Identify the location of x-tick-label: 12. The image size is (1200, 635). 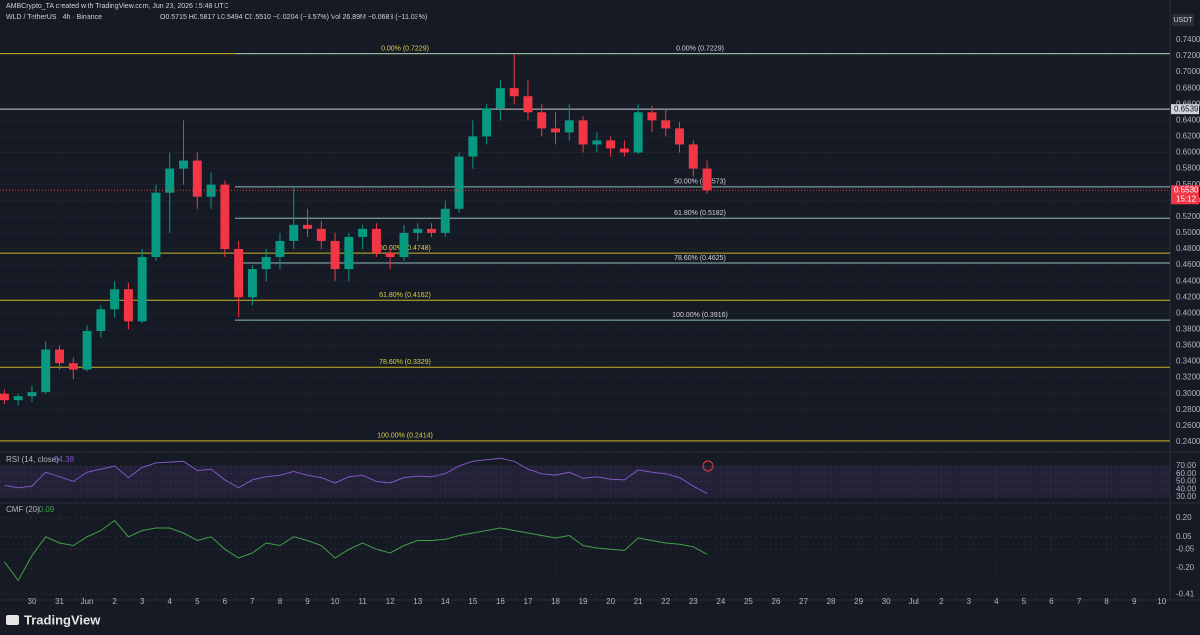
(390, 601).